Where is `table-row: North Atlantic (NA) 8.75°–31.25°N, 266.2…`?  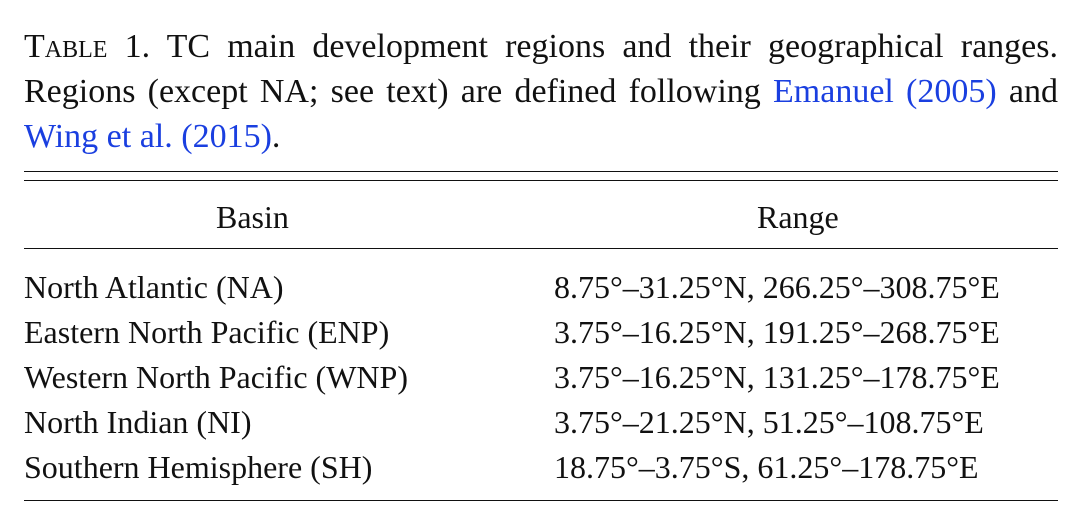 table-row: North Atlantic (NA) 8.75°–31.25°N, 266.2… is located at coordinates (541, 287).